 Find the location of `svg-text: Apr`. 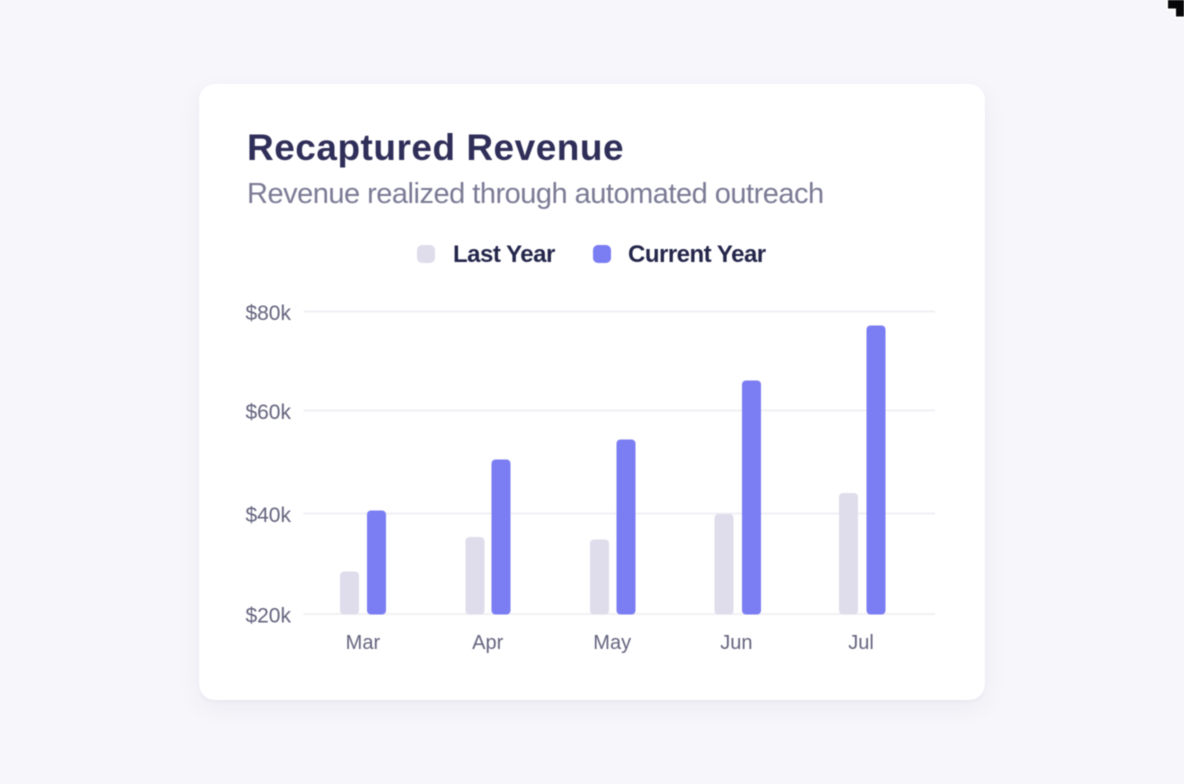

svg-text: Apr is located at coordinates (487, 643).